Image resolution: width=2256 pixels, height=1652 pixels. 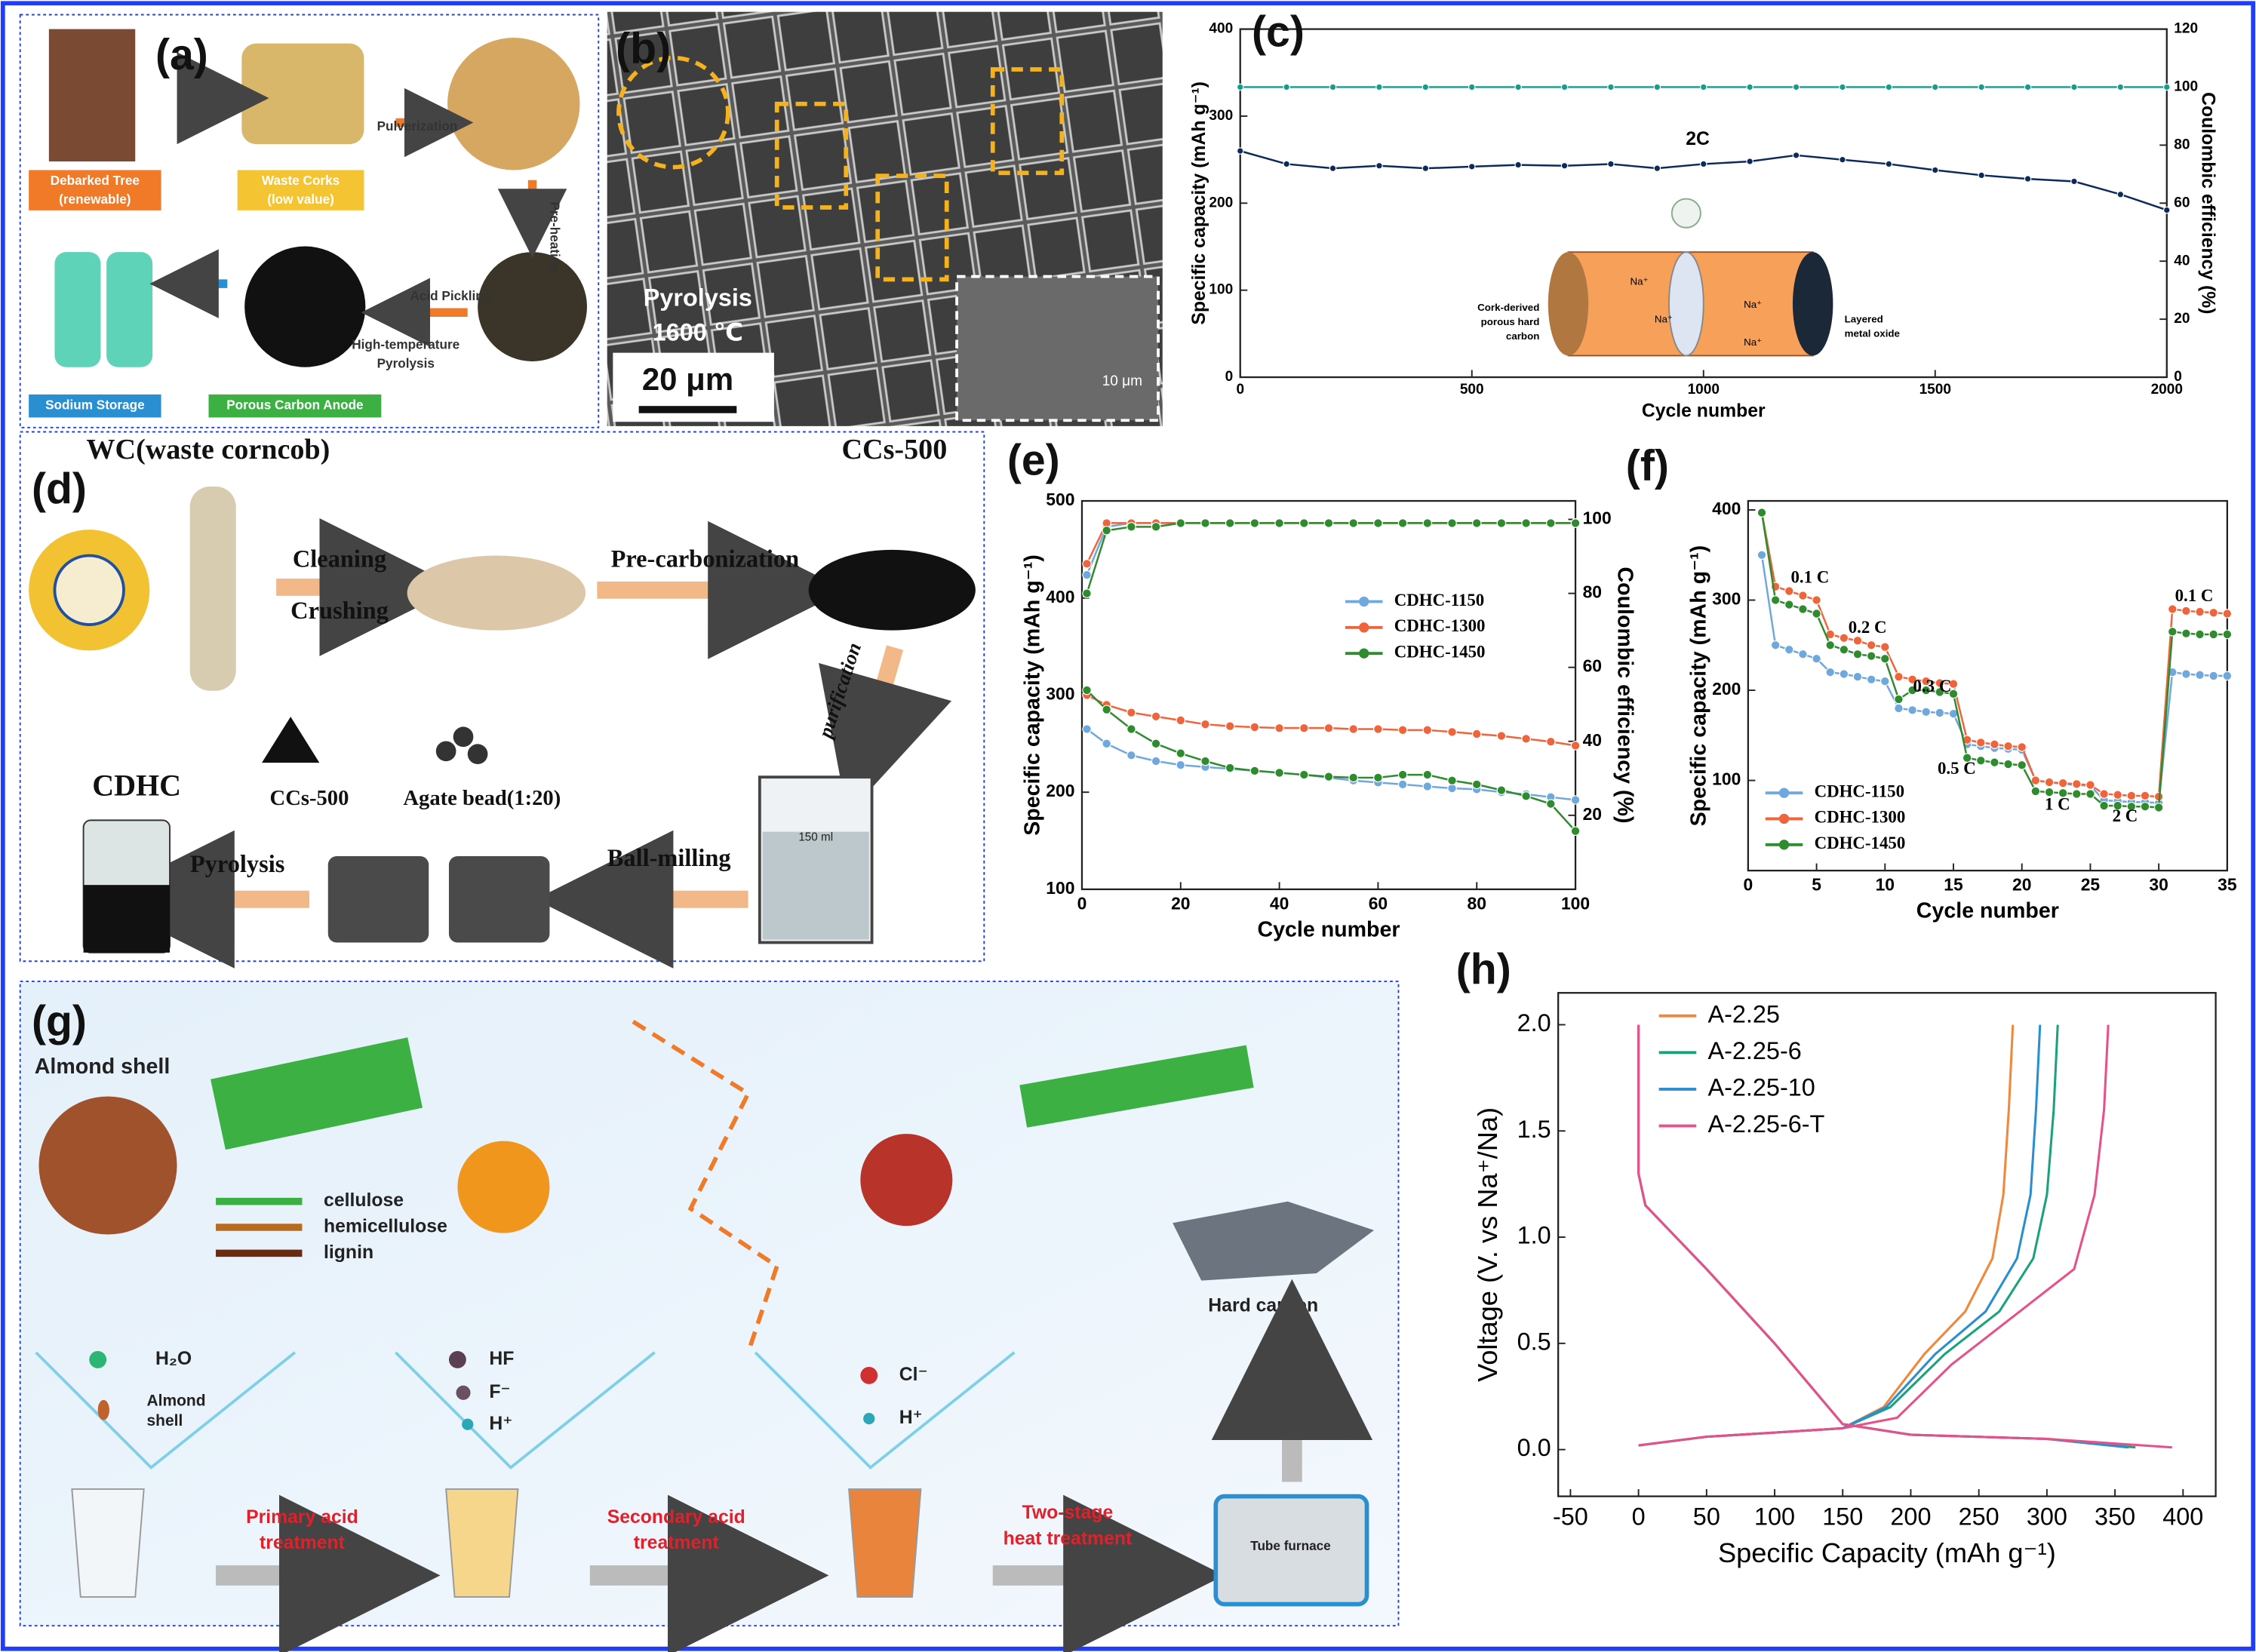 What do you see at coordinates (98, 1359) in the screenshot?
I see `molecule` at bounding box center [98, 1359].